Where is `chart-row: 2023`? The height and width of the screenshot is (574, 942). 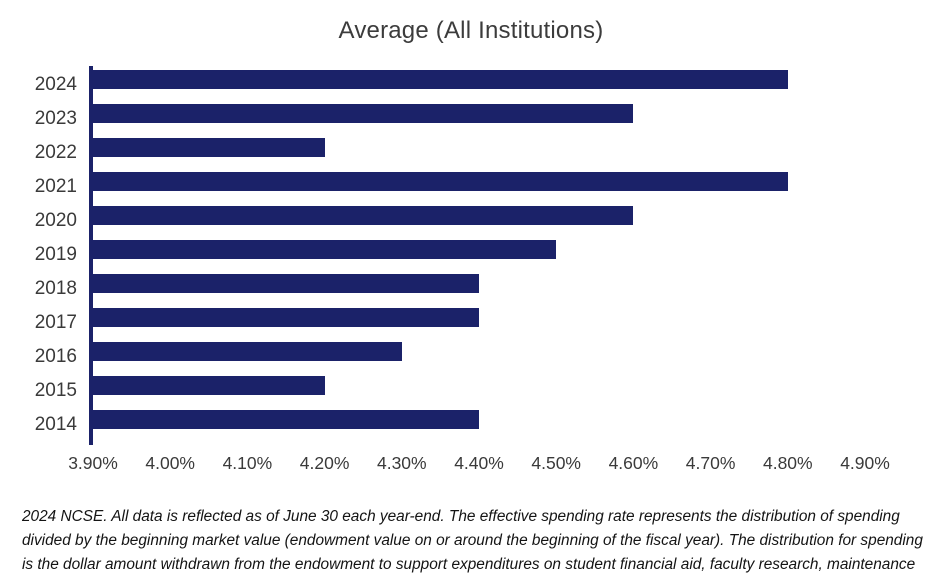
chart-row: 2023 is located at coordinates (450, 118).